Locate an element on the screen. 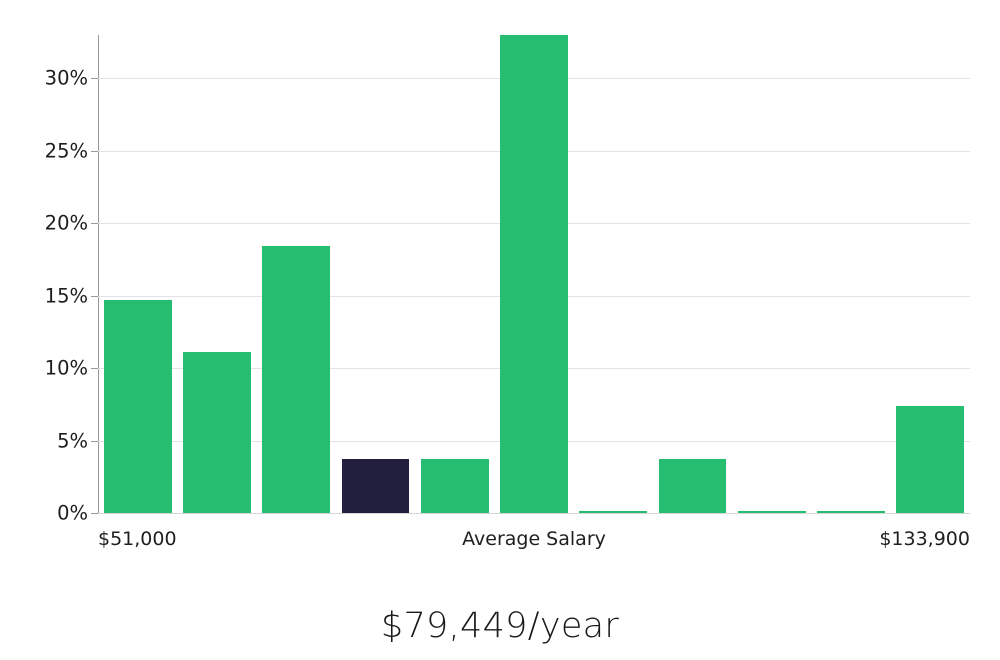  y-axis-tick-label: 5% is located at coordinates (72, 441).